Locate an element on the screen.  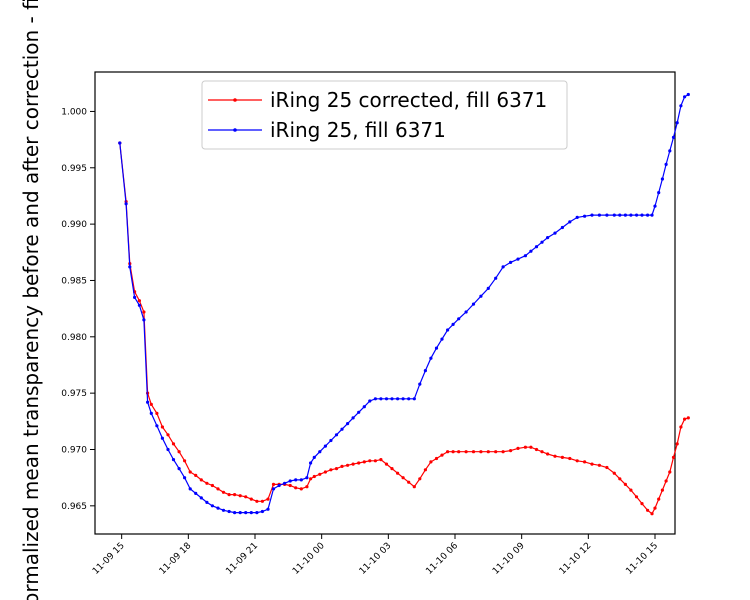
x-tick-label: 11-10 12 is located at coordinates (576, 559).